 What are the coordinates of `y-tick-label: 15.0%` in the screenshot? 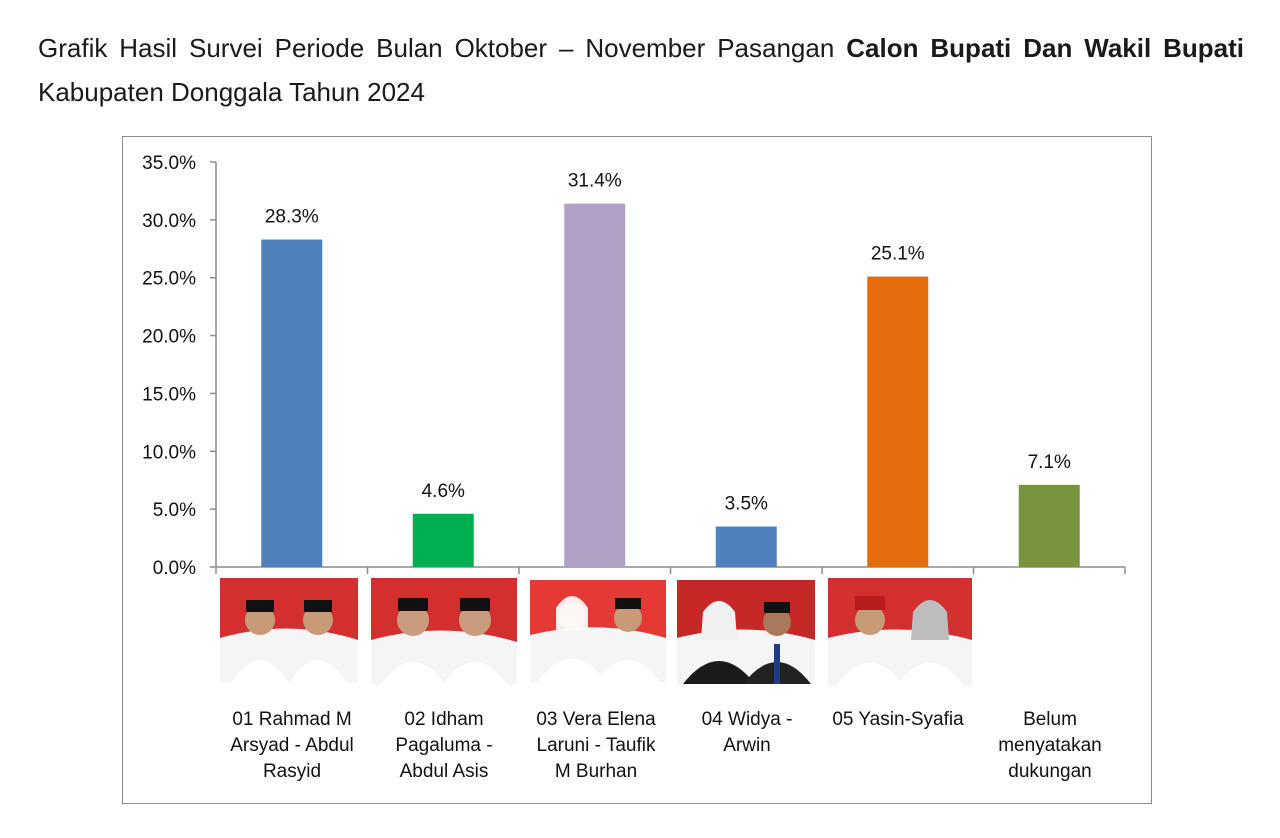 It's located at (169, 394).